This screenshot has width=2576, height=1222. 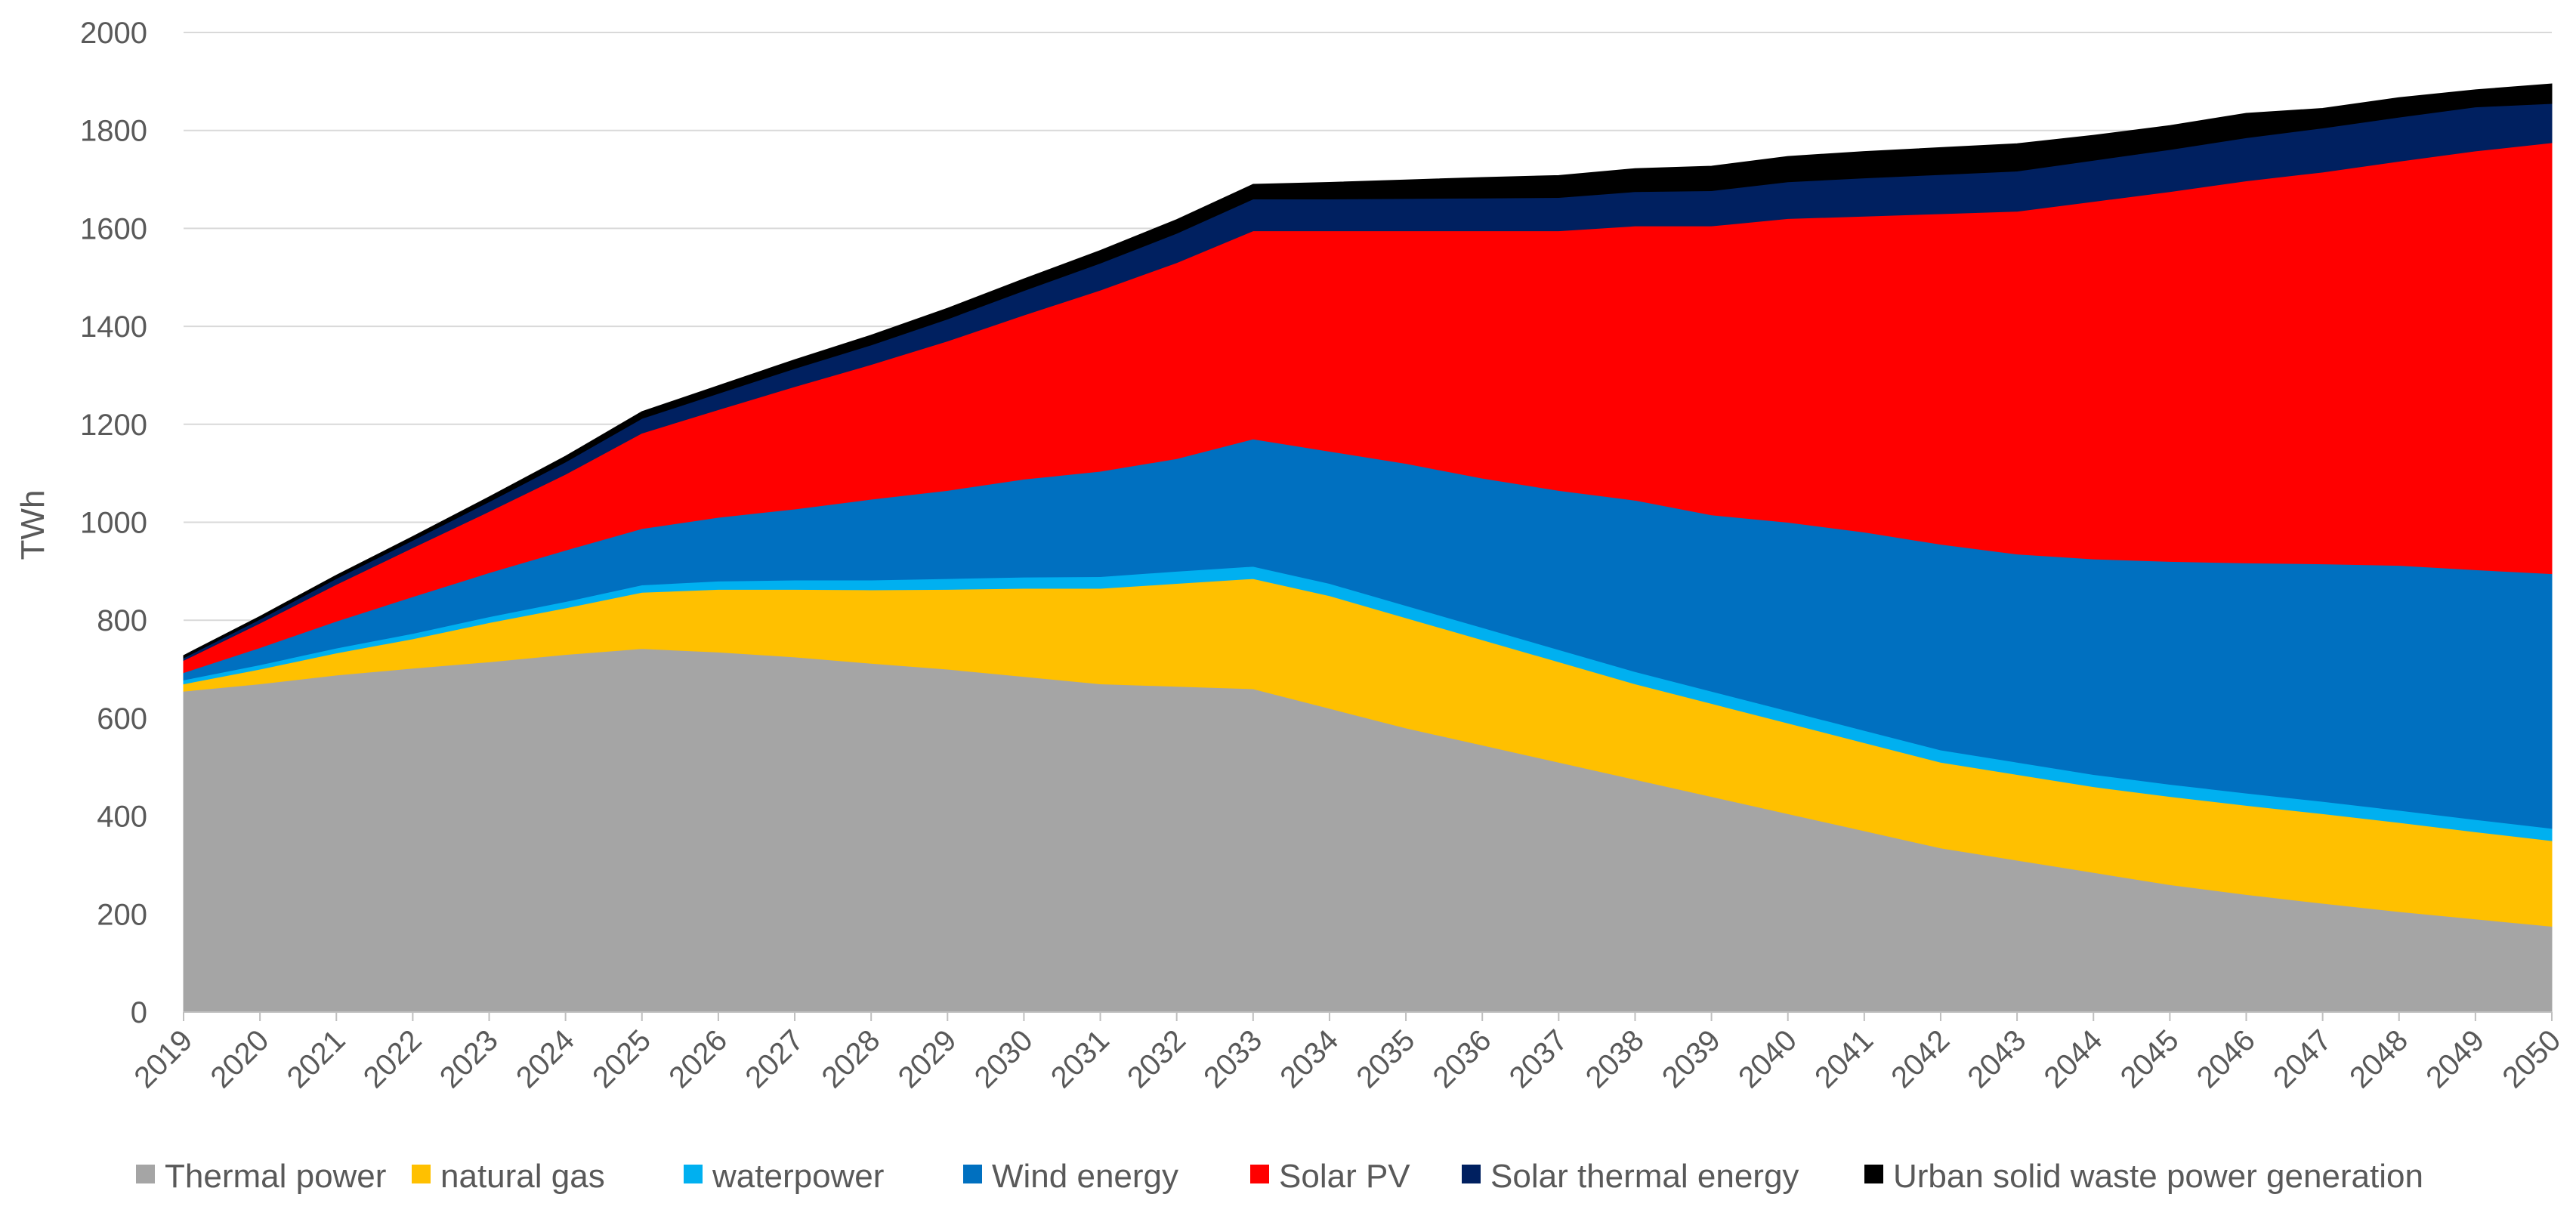 What do you see at coordinates (32, 525) in the screenshot?
I see `y-axis-title: TWh` at bounding box center [32, 525].